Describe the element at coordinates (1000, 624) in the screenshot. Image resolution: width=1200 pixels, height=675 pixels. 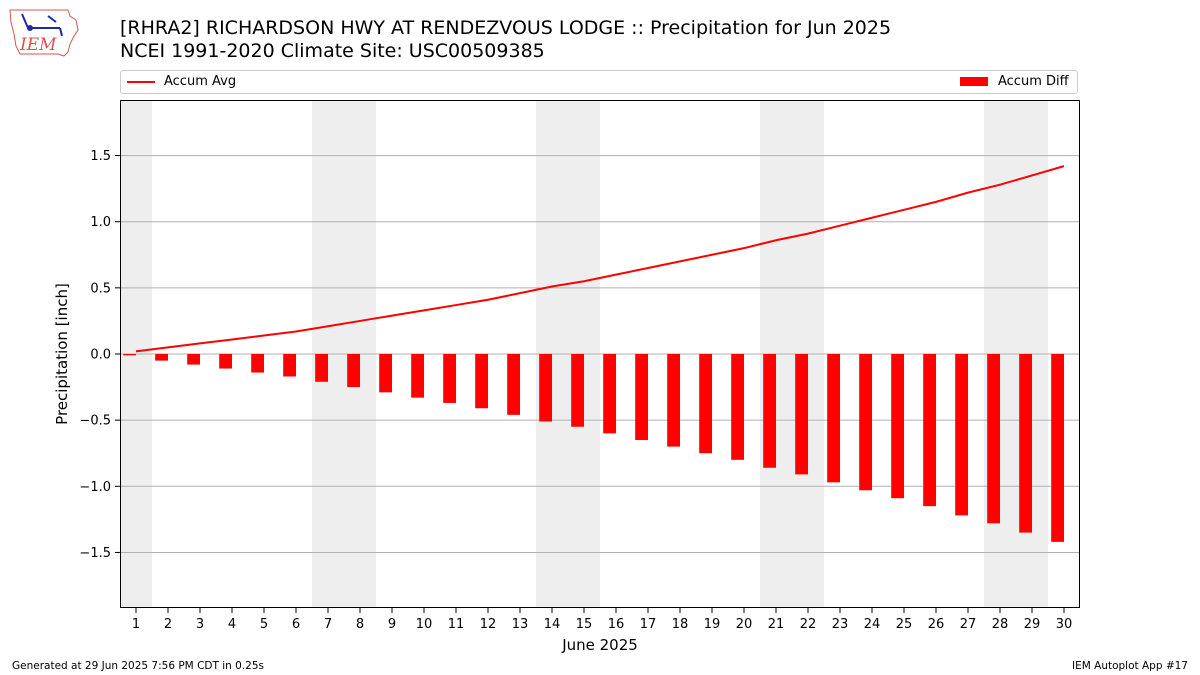
I see `x-tick-label: 28` at that location.